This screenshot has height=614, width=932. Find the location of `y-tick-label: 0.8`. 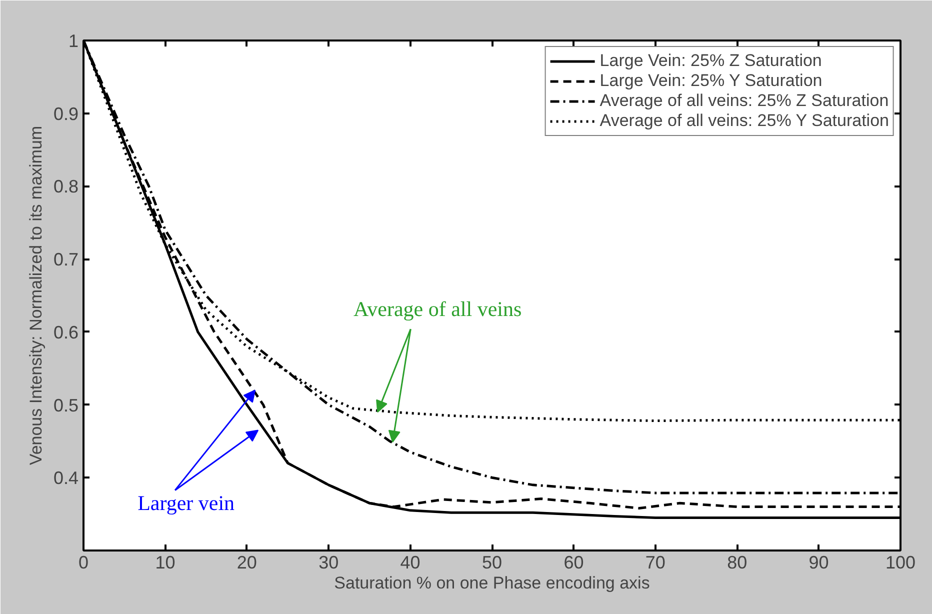

y-tick-label: 0.8 is located at coordinates (66, 186).